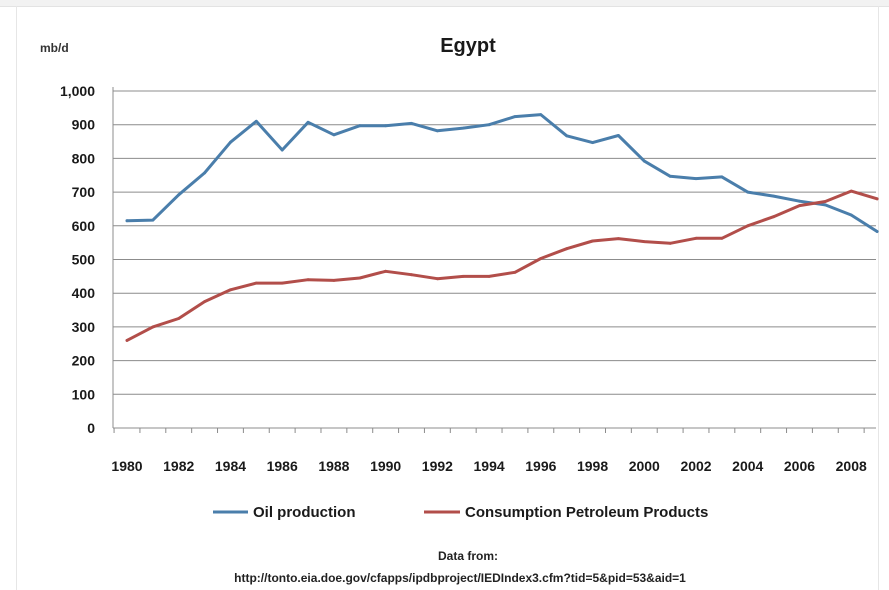  I want to click on source-note-heading: Data from:, so click(468, 556).